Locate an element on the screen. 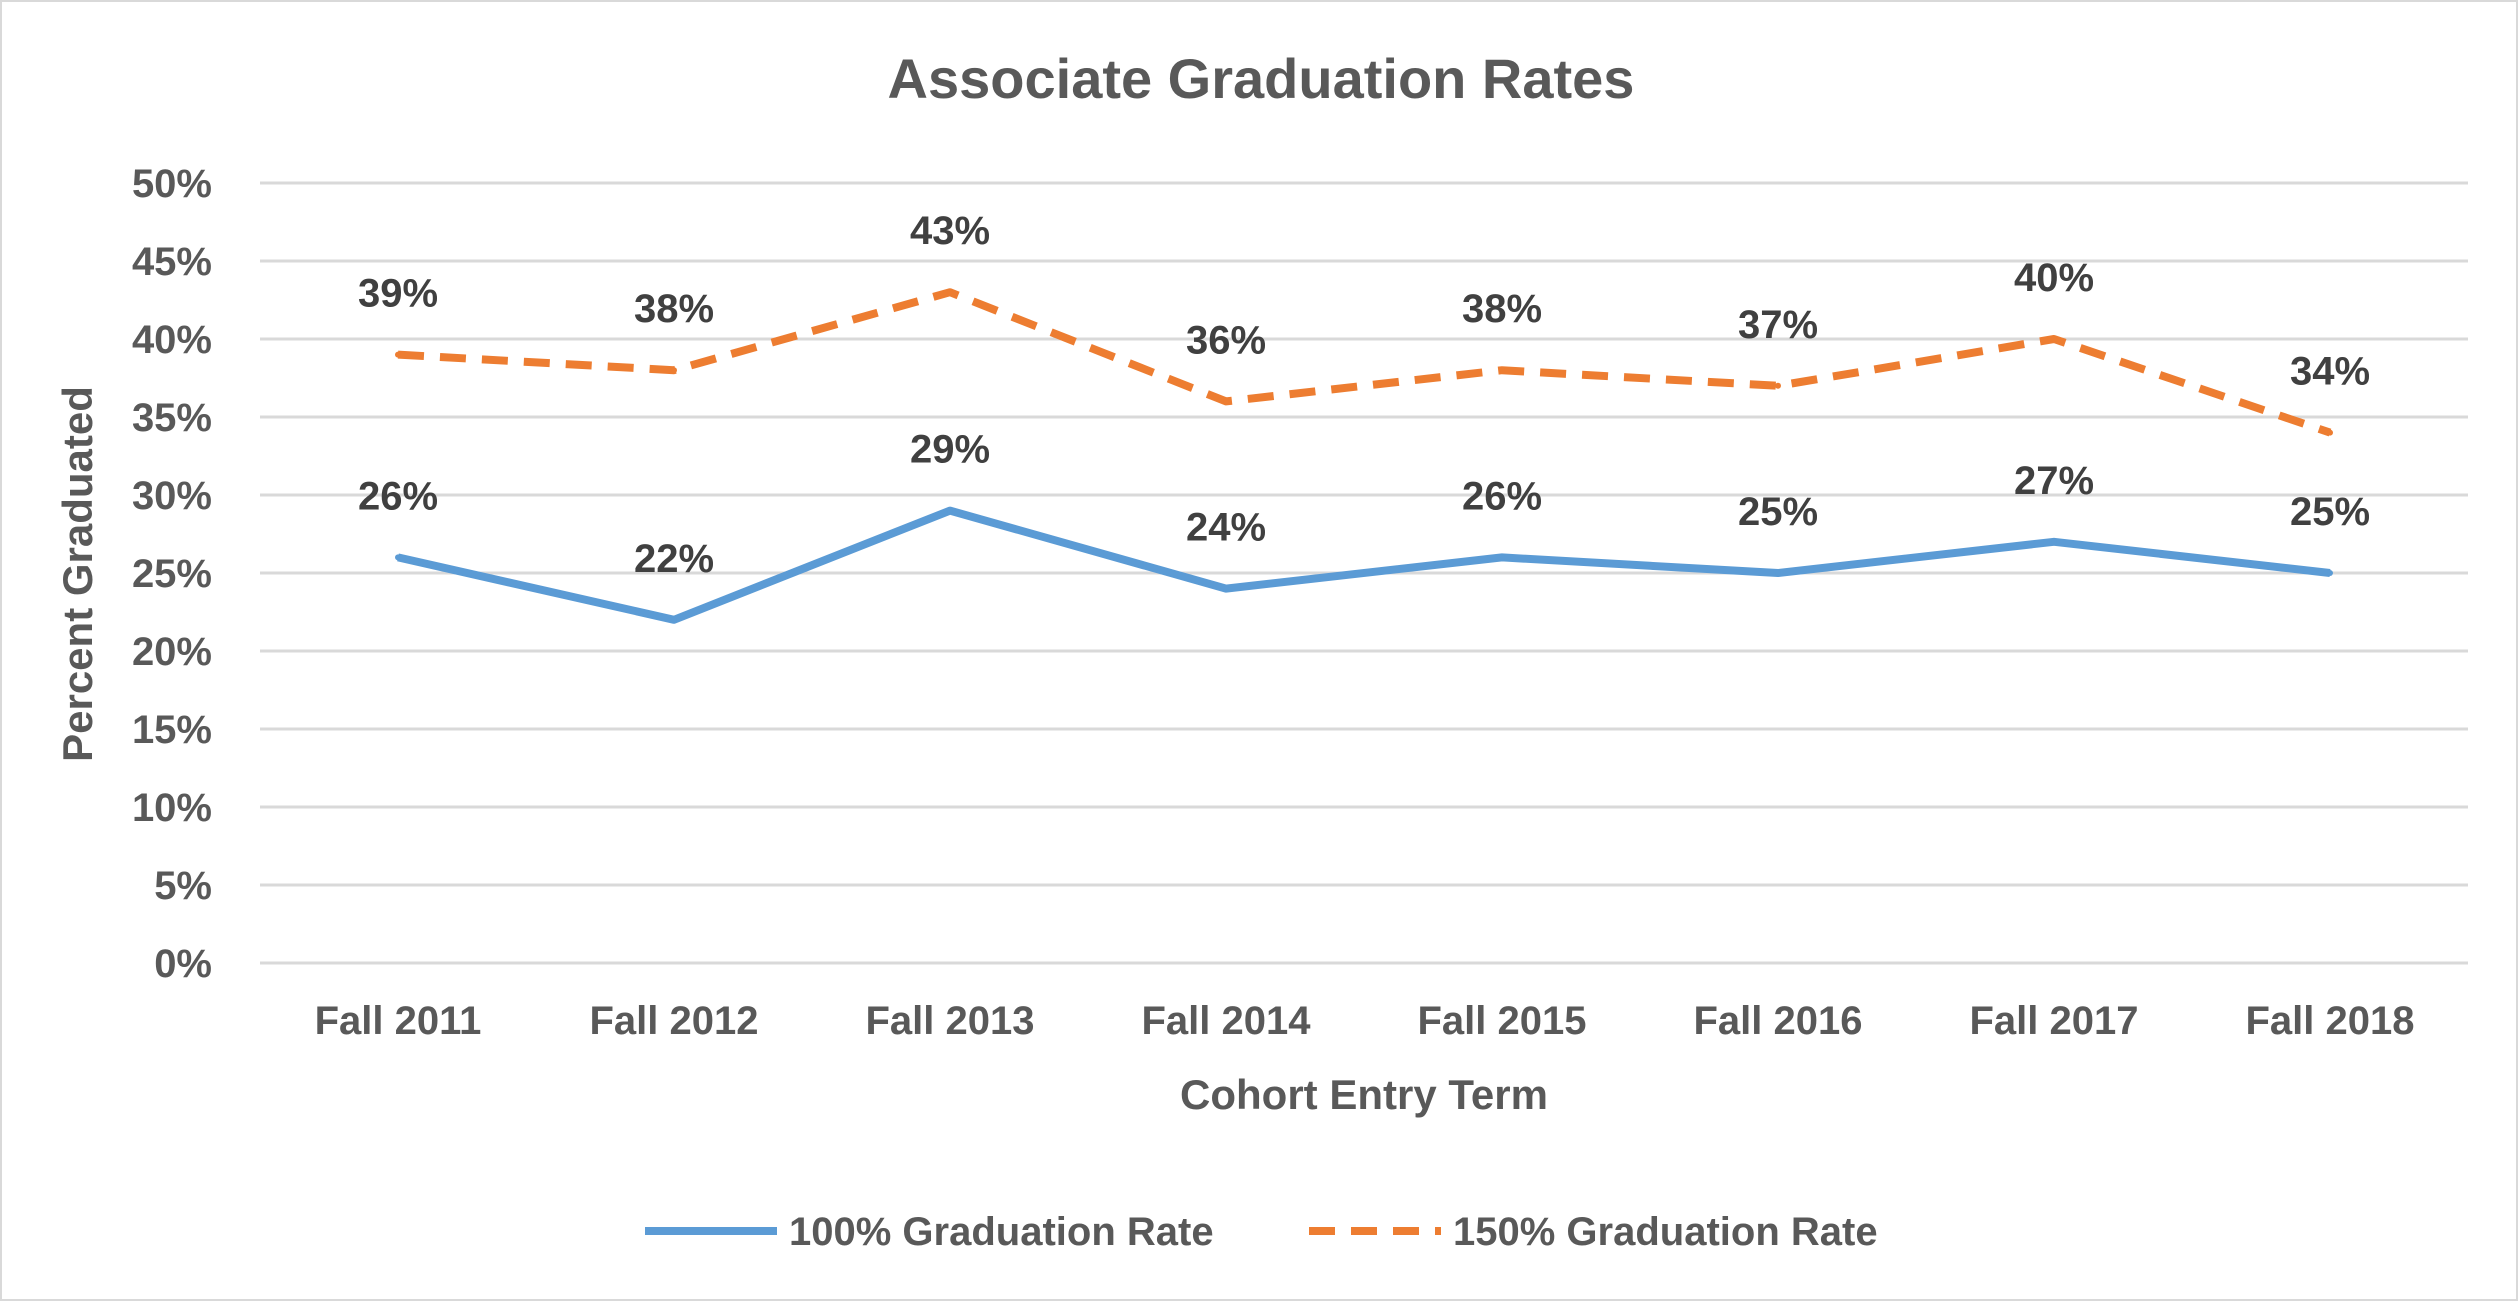 The image size is (2518, 1303). data-label: 36% is located at coordinates (1226, 340).